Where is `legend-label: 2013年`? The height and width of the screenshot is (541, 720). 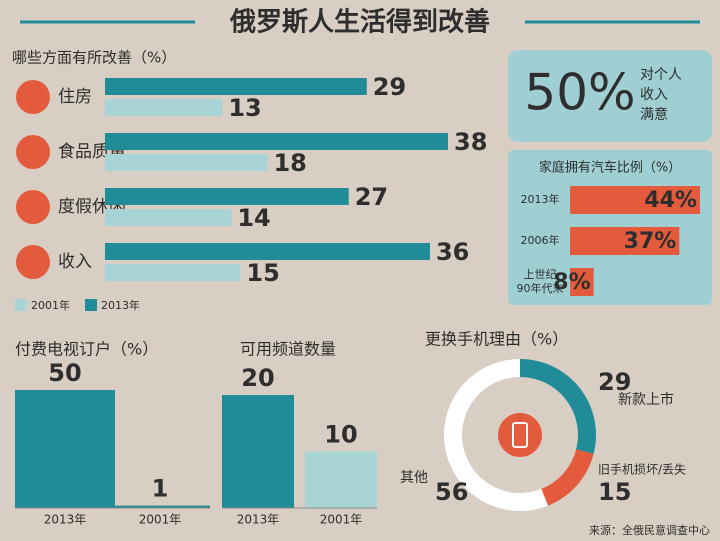 legend-label: 2013年 is located at coordinates (120, 305).